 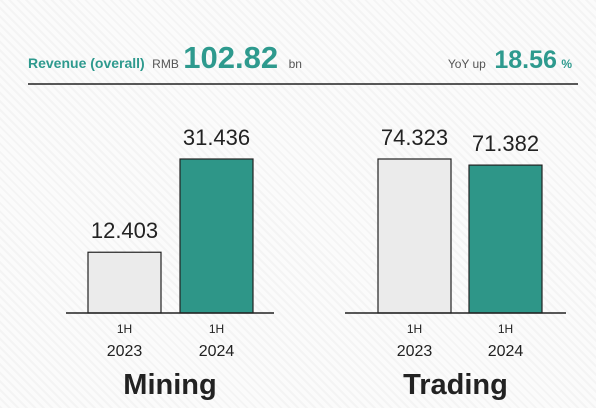 What do you see at coordinates (414, 137) in the screenshot?
I see `value-label: 74.323` at bounding box center [414, 137].